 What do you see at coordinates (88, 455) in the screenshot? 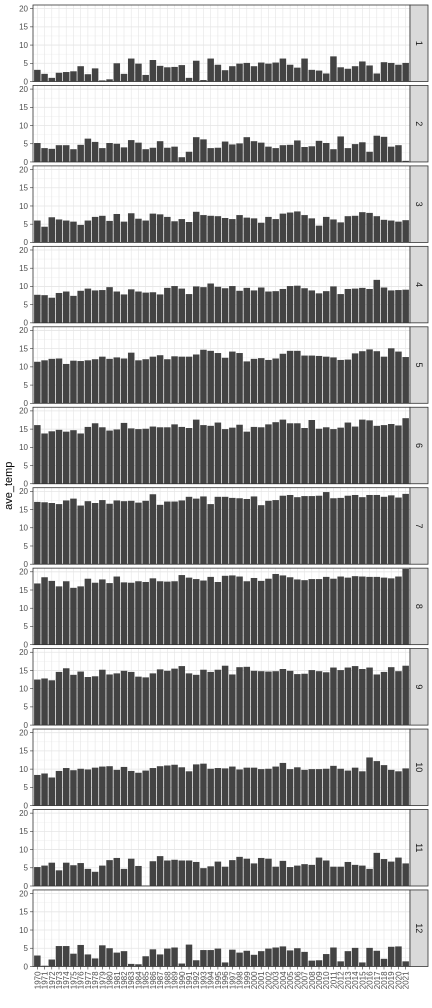
I see `bar-6-1977` at bounding box center [88, 455].